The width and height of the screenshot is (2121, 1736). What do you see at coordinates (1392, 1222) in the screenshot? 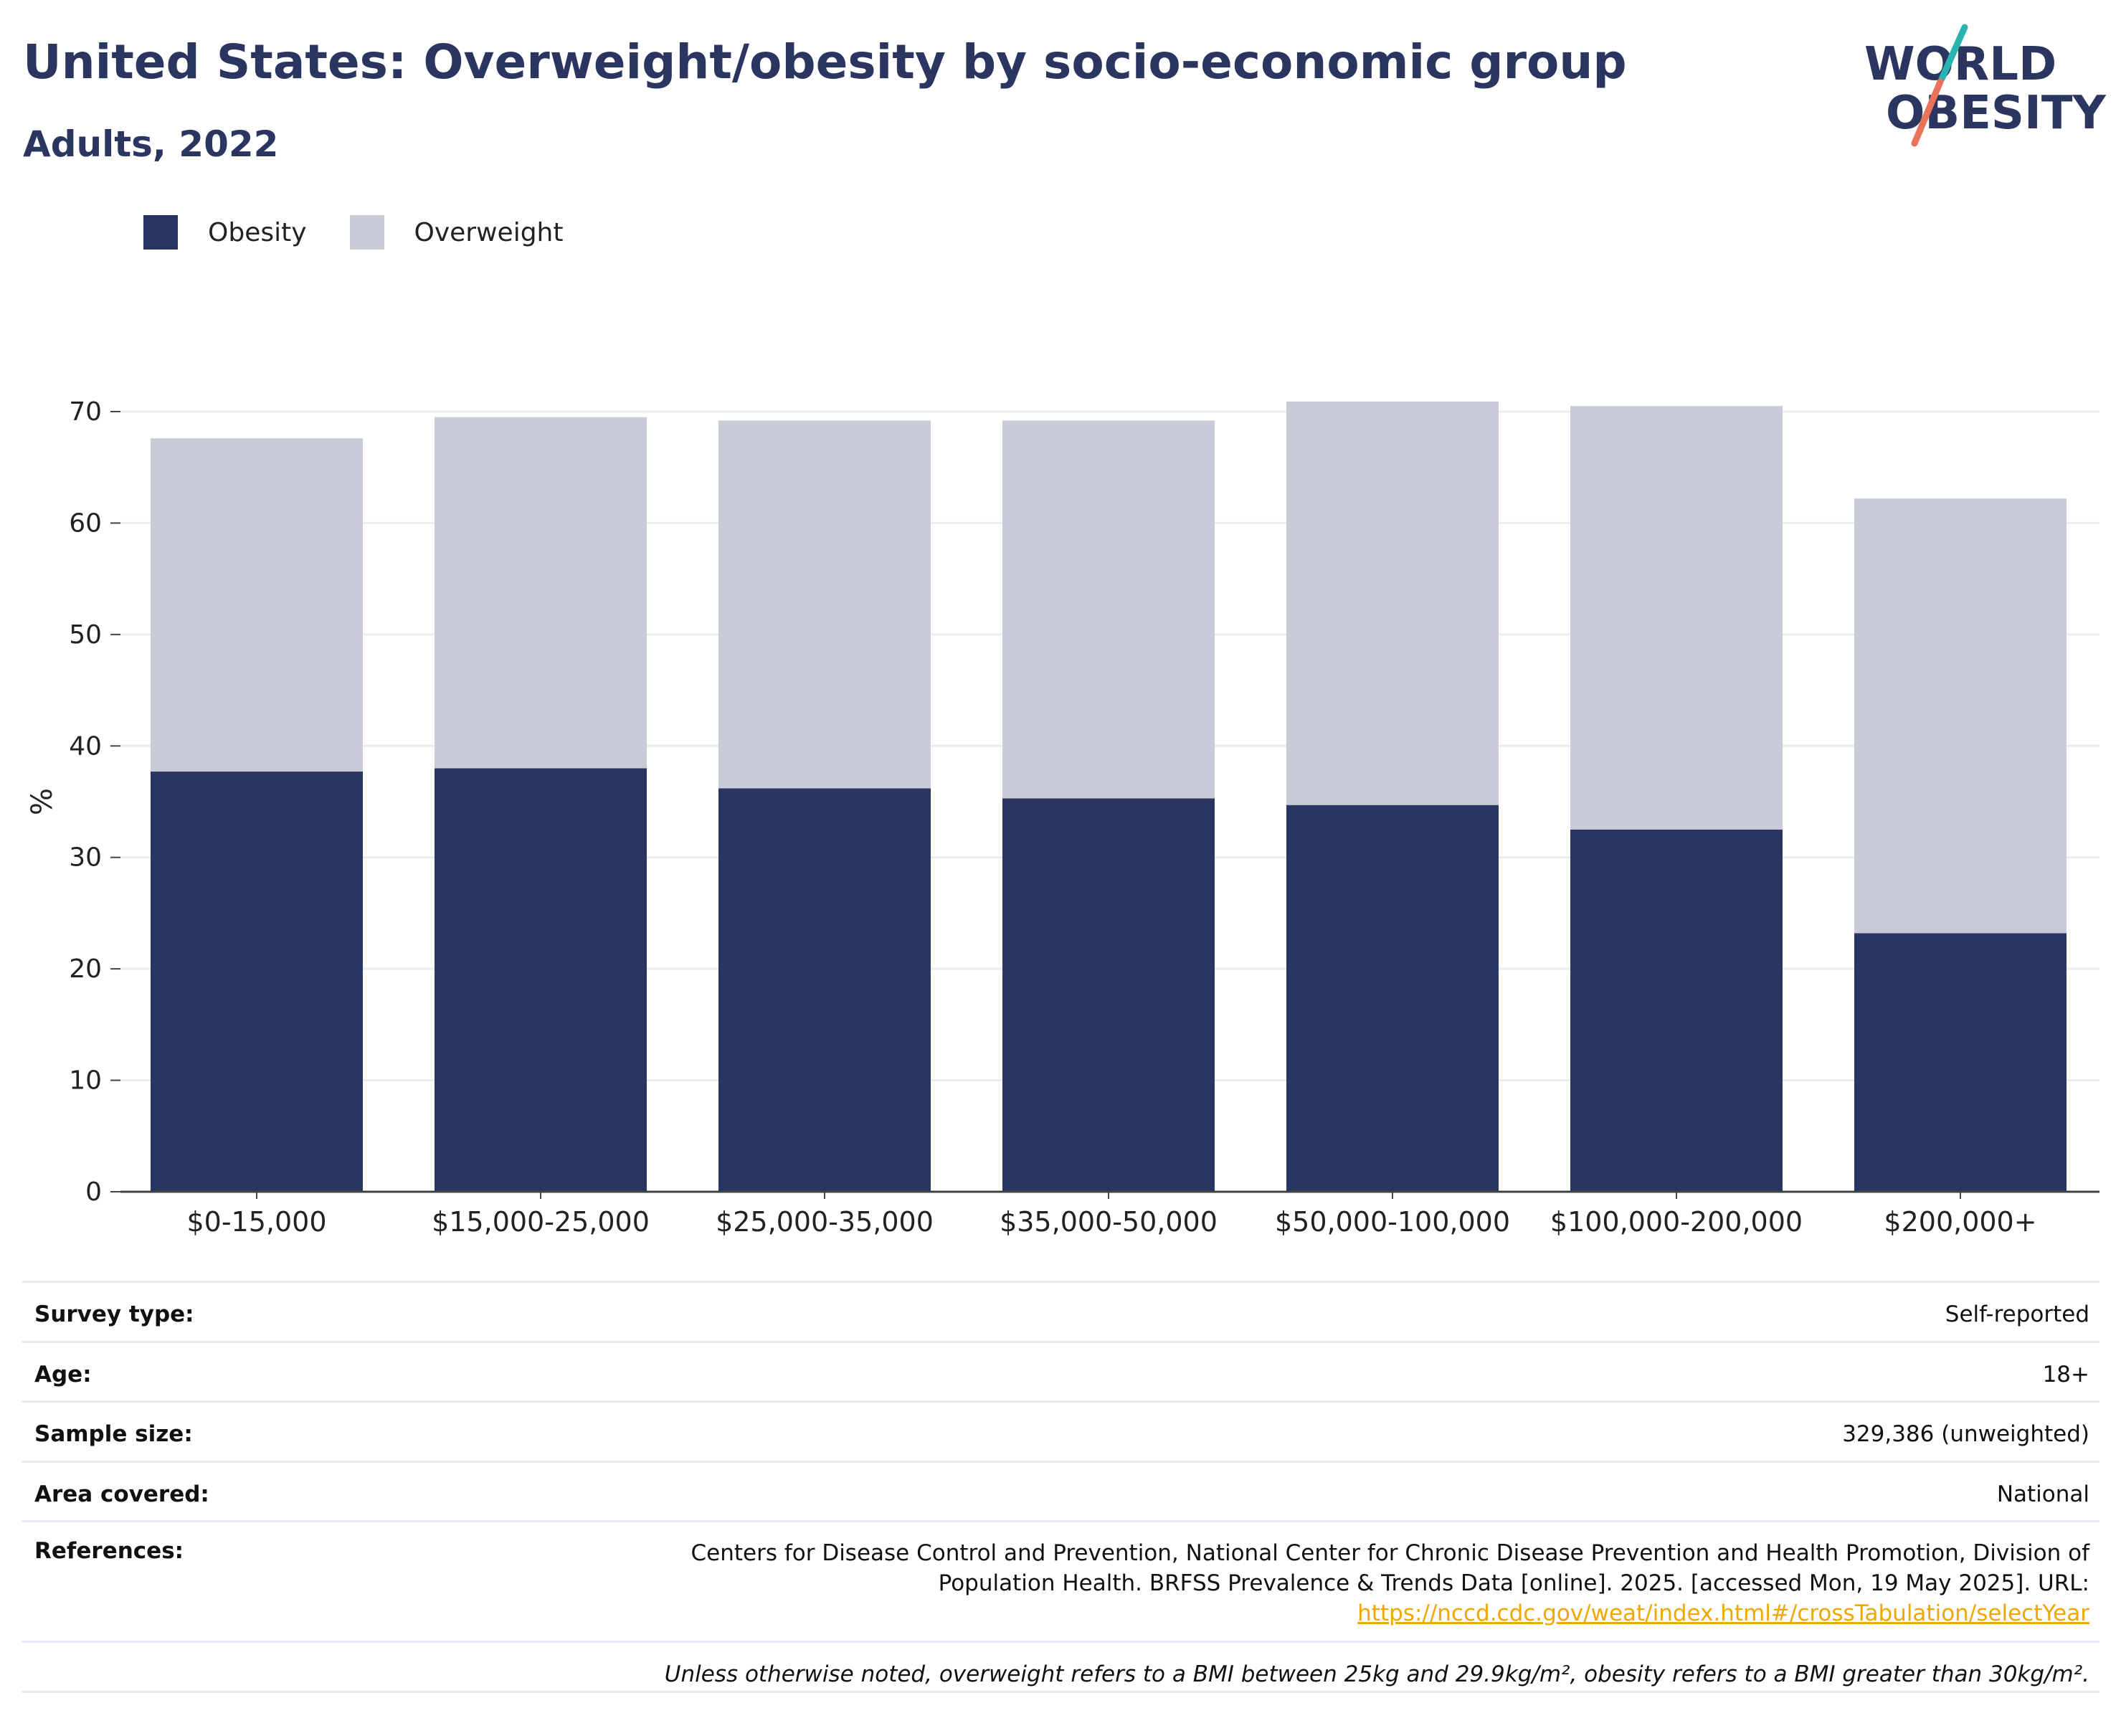
I see `x-tick-label: $50,000-100,000` at bounding box center [1392, 1222].